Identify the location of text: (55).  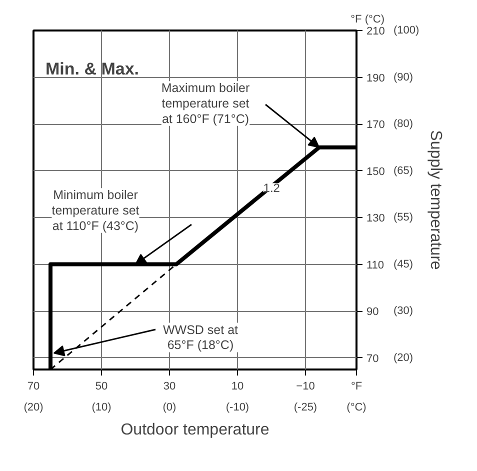
(404, 218).